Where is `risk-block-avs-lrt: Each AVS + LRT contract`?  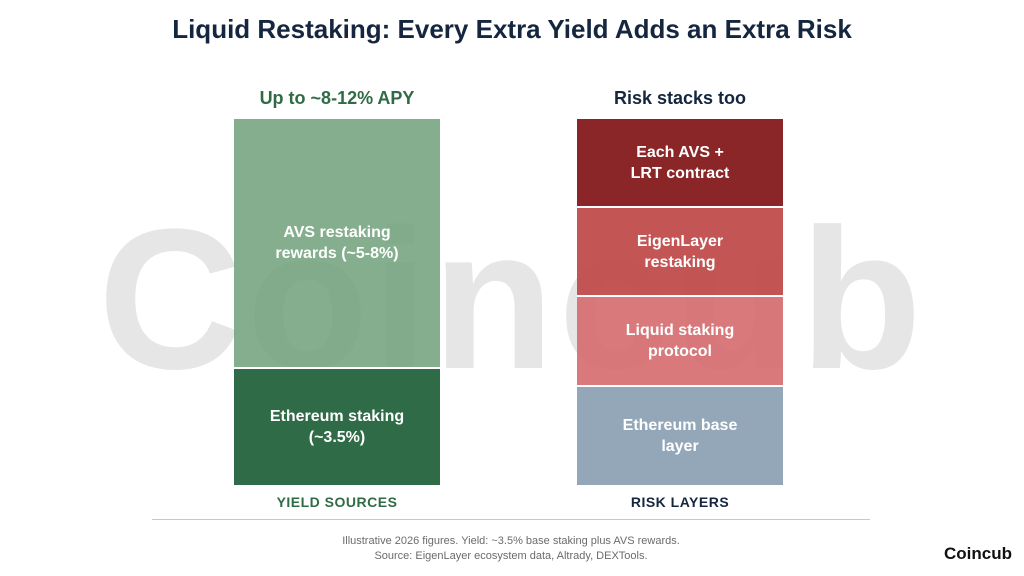 risk-block-avs-lrt: Each AVS + LRT contract is located at coordinates (680, 162).